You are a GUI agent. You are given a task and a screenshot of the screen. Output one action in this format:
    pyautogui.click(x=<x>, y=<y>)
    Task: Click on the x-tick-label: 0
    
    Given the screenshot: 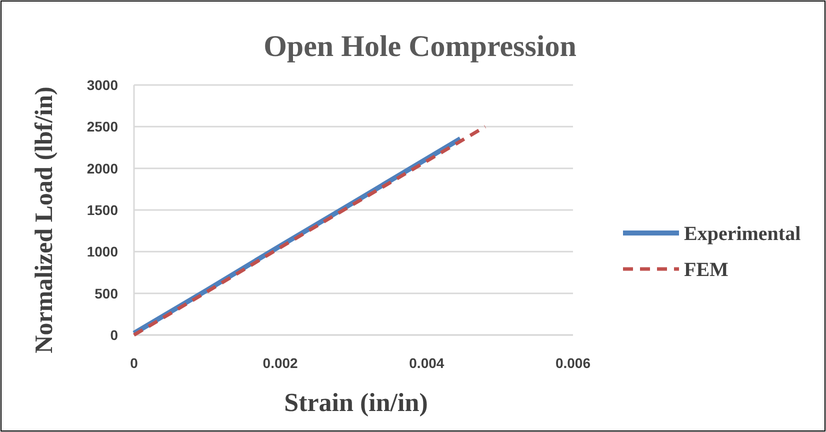 What is the action you would take?
    pyautogui.click(x=134, y=363)
    